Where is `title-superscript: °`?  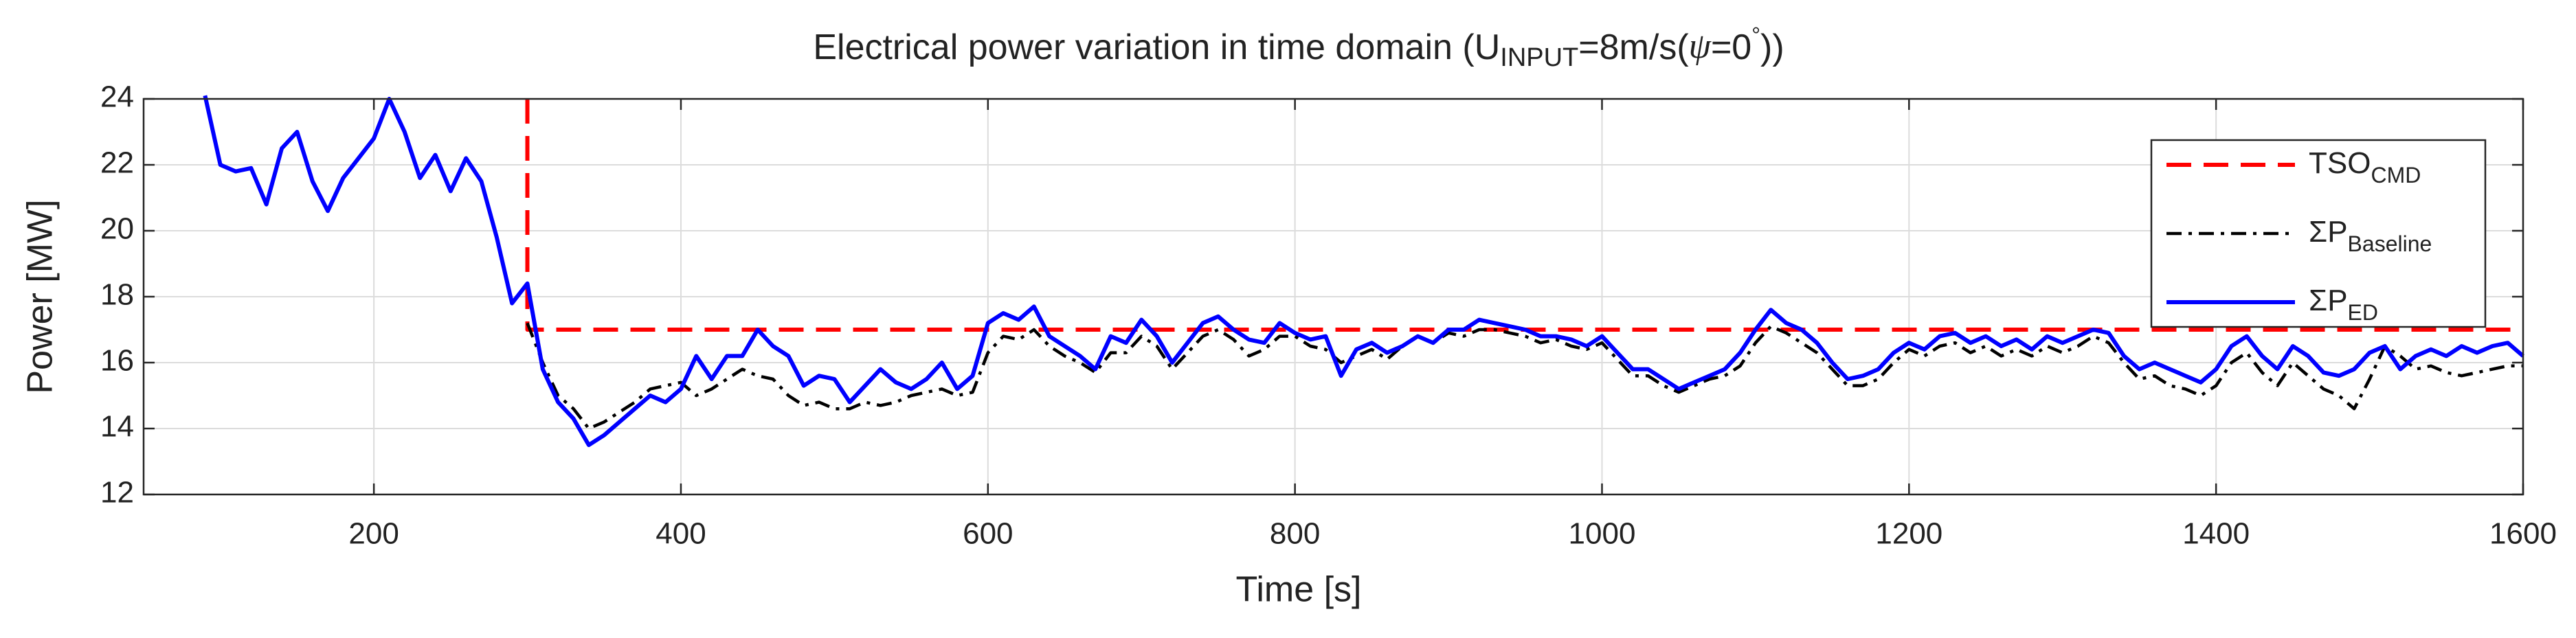 title-superscript: ° is located at coordinates (1755, 35).